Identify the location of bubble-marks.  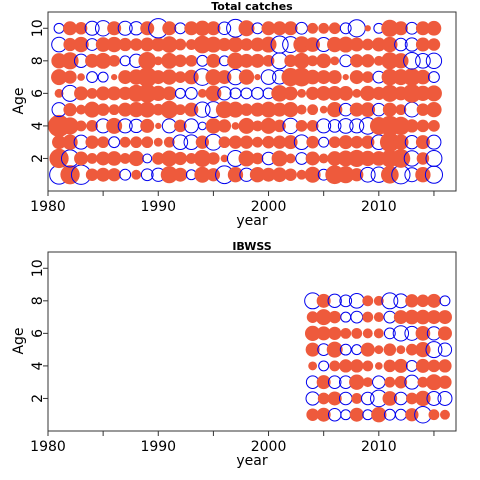
(378, 358).